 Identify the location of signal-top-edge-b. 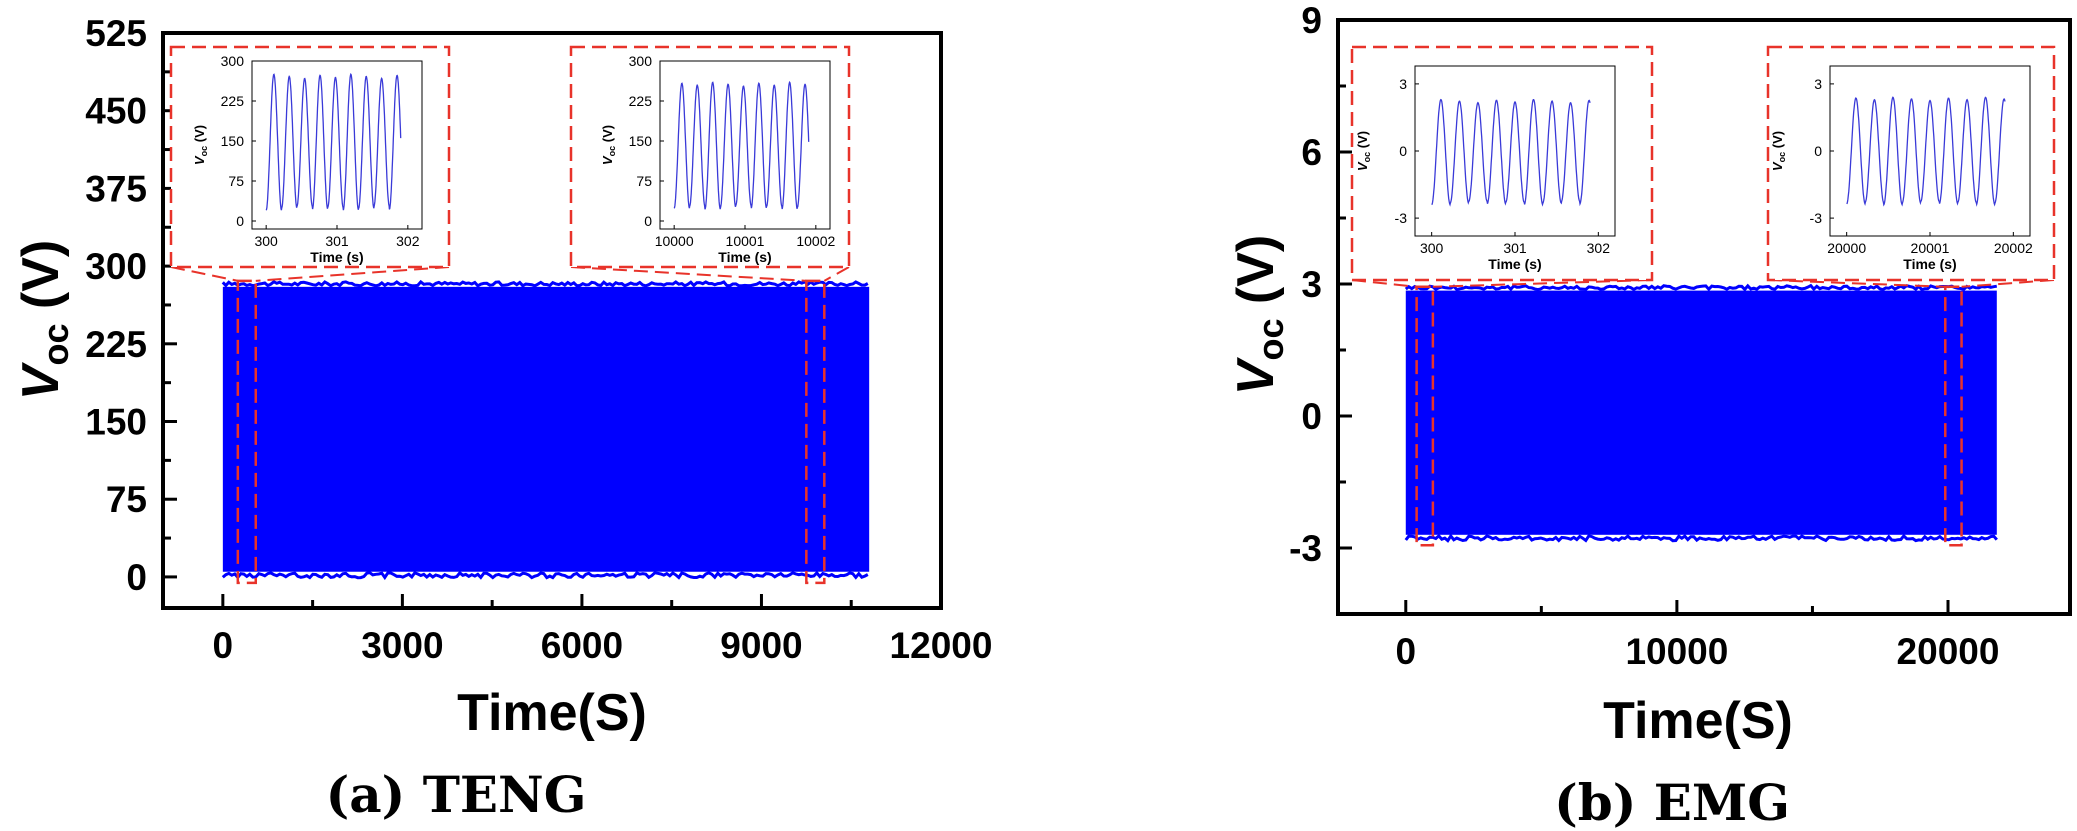
(1701, 287).